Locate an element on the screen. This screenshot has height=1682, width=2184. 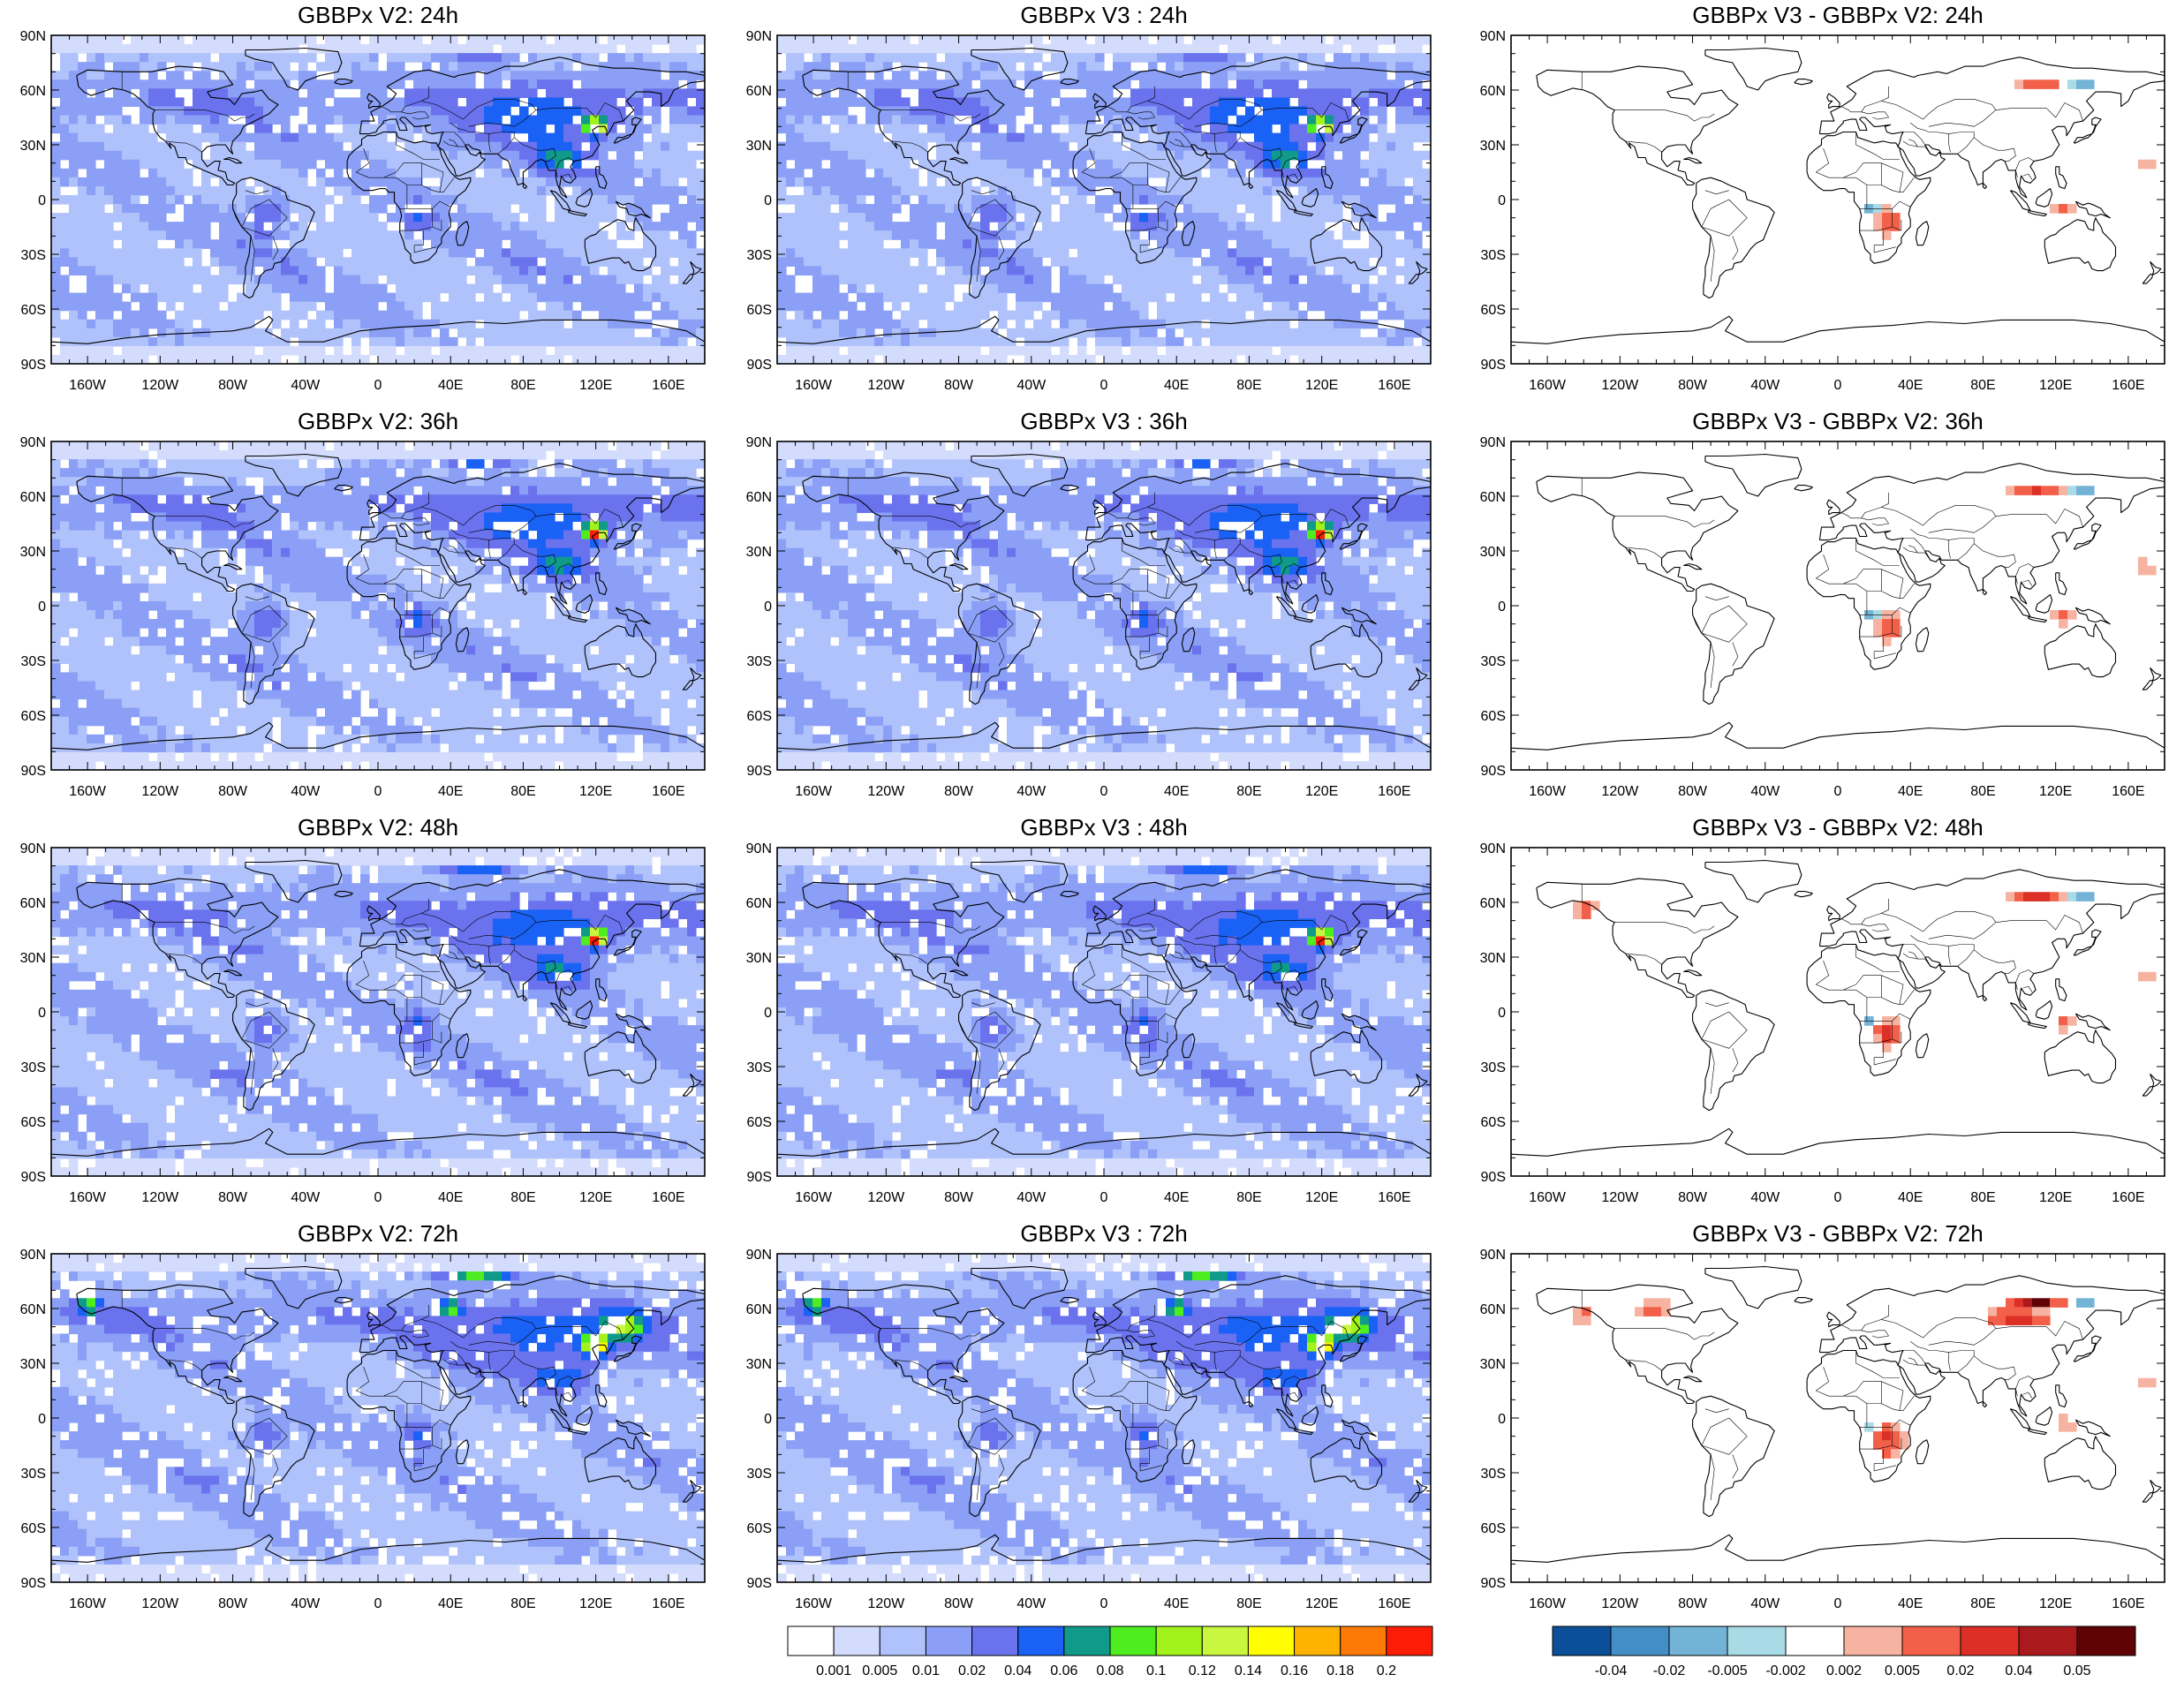
colorbar-label: -0.02 is located at coordinates (1669, 1670).